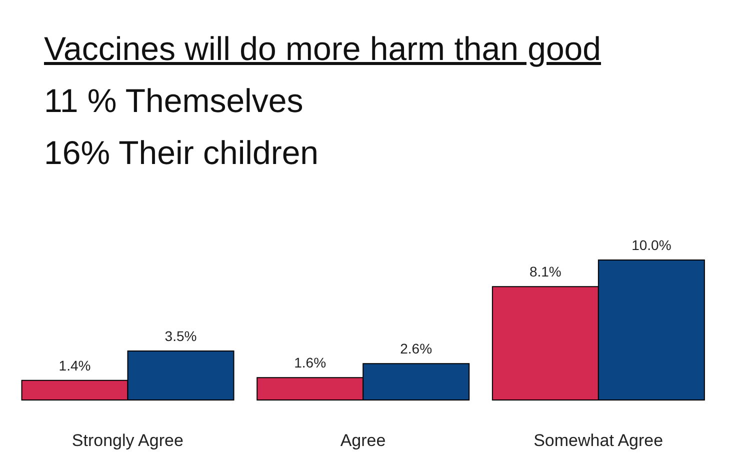  What do you see at coordinates (128, 440) in the screenshot?
I see `x-tick-label: Strongly Agree` at bounding box center [128, 440].